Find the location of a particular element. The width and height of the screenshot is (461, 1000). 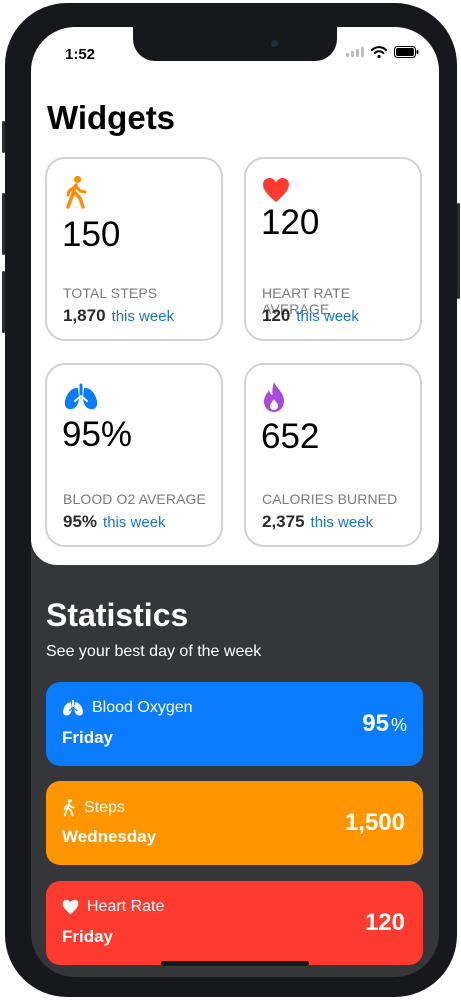

status-icons is located at coordinates (382, 52).